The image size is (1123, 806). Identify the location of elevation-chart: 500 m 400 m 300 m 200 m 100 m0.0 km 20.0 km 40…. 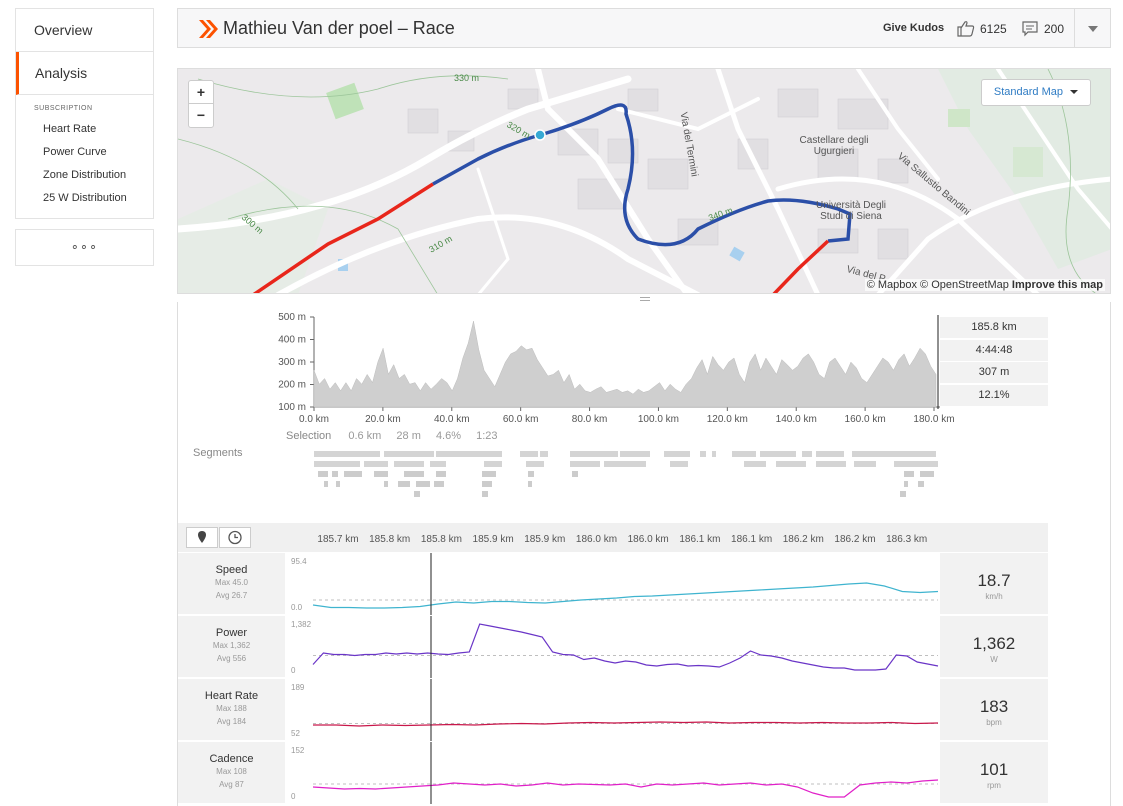
(613, 364).